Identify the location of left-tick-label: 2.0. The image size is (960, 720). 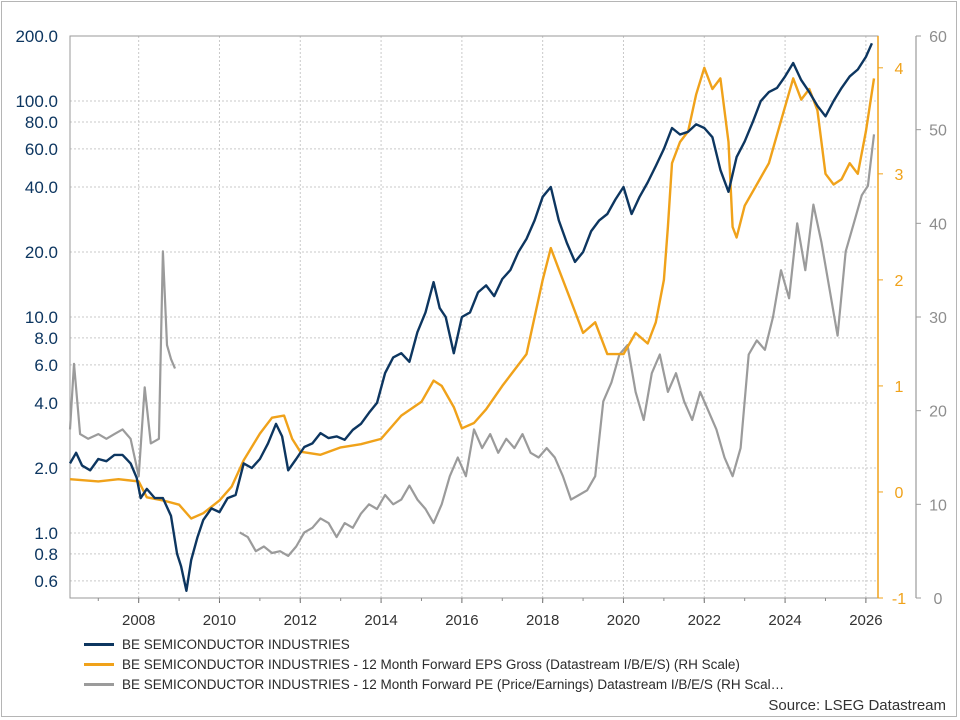
(46, 468).